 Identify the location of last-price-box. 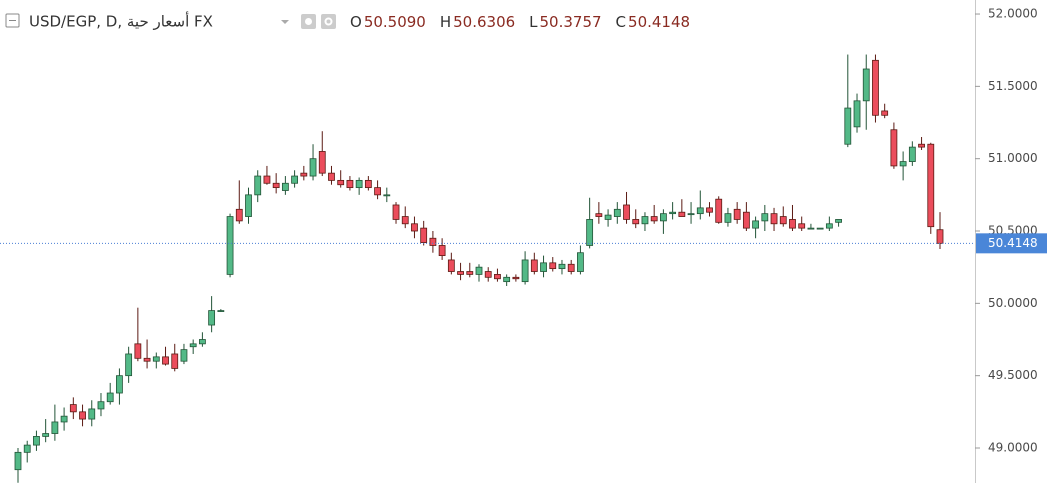
(1011, 243).